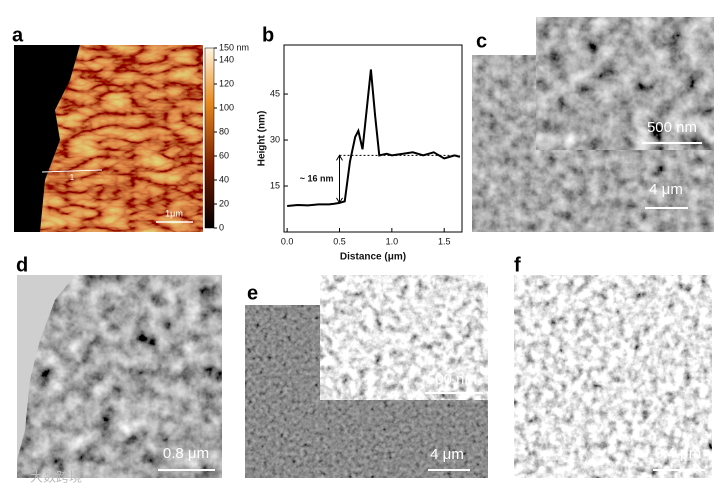  Describe the element at coordinates (226, 107) in the screenshot. I see `colorbar-tick-label: 100` at that location.